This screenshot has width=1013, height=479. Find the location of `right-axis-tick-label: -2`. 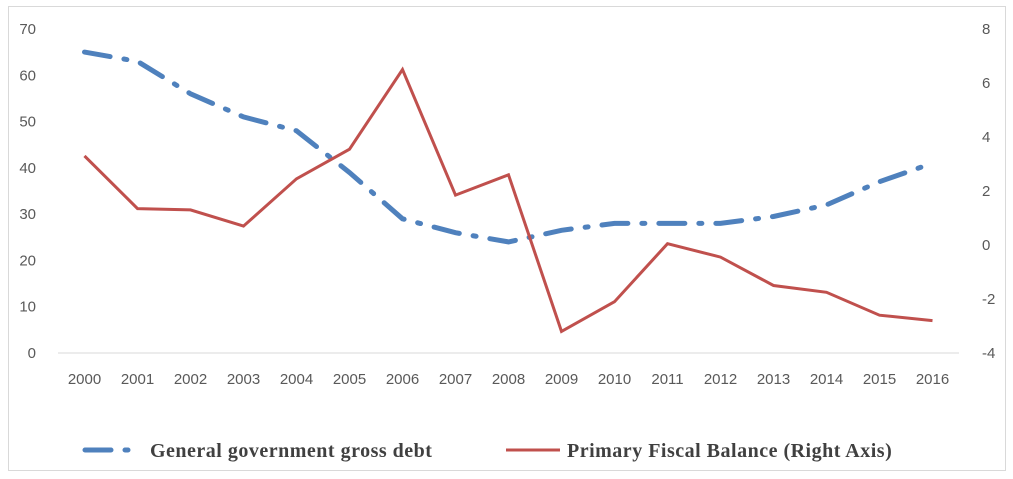

right-axis-tick-label: -2 is located at coordinates (988, 299).